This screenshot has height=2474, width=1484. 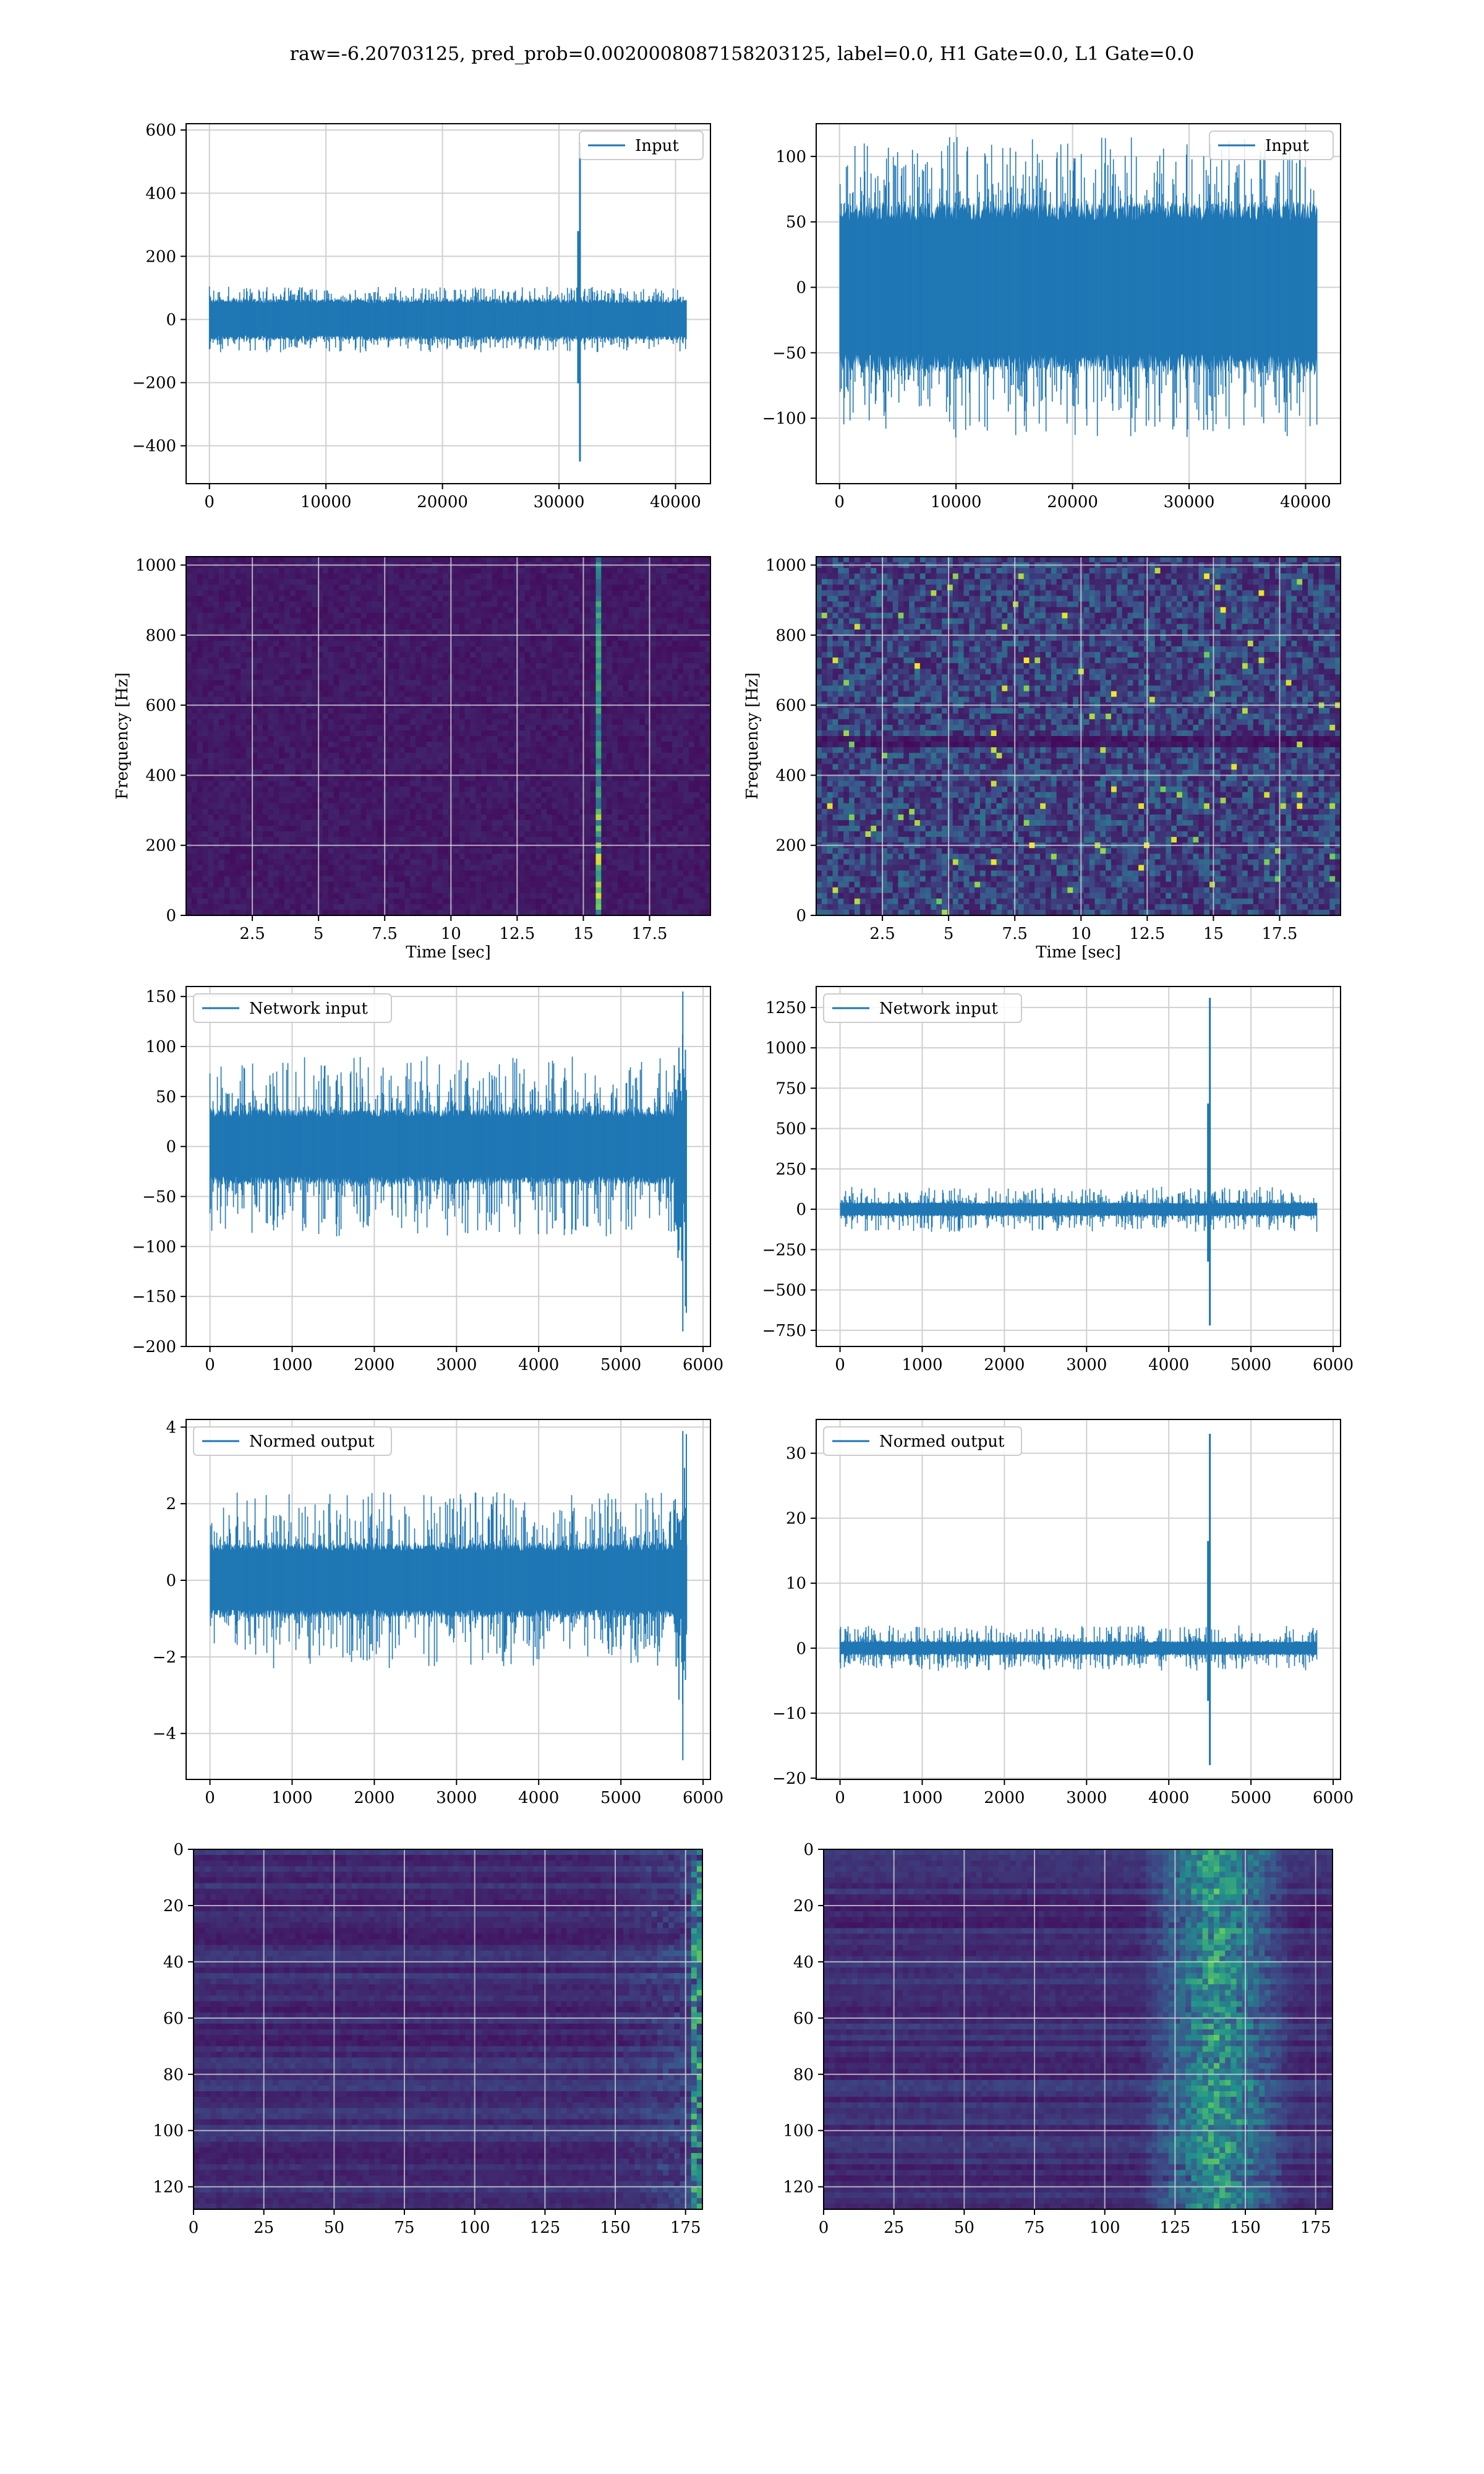 I want to click on norm-h1-ytick-label: 4, so click(x=171, y=1428).